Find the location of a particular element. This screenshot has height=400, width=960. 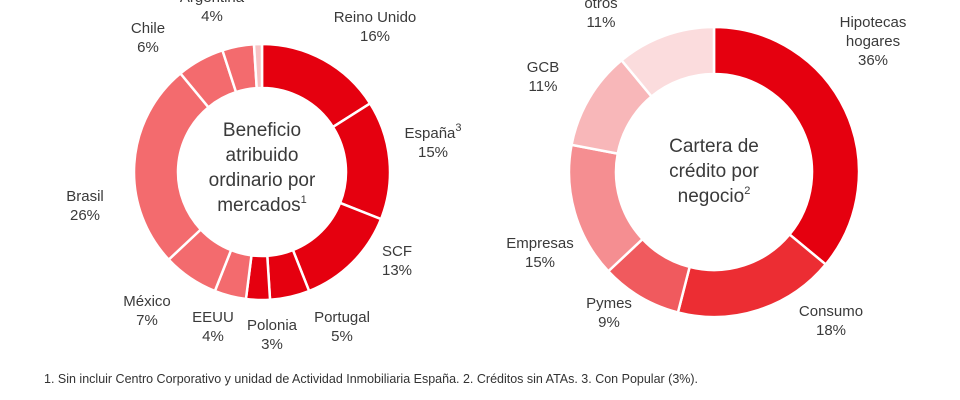

donut-center-title: Beneficio atribuido ordinario por mercados1 is located at coordinates (262, 168).